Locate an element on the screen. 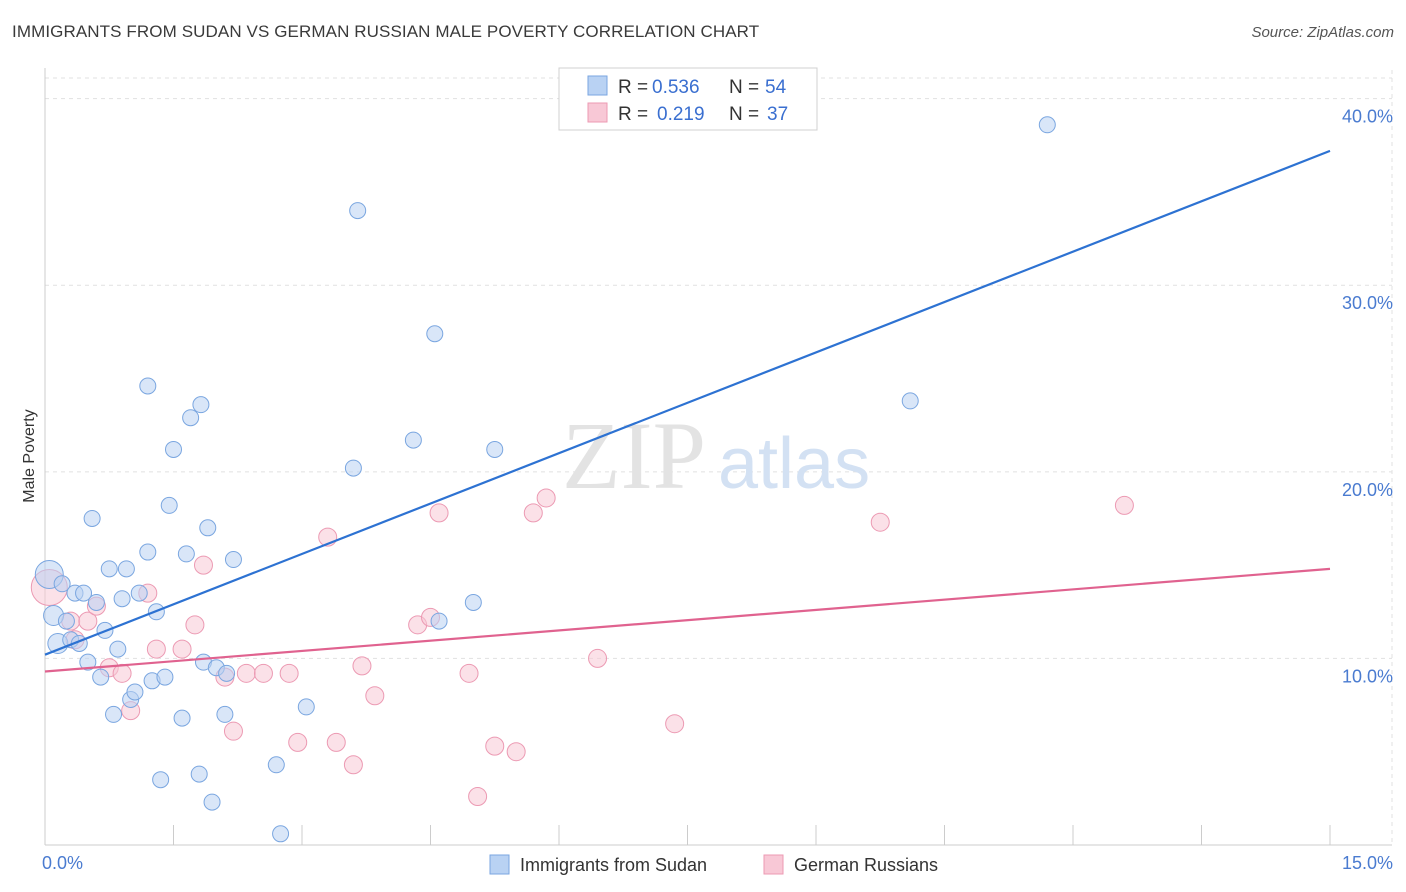  x-tick-labels: 0.0% 15.0% is located at coordinates (717, 863).